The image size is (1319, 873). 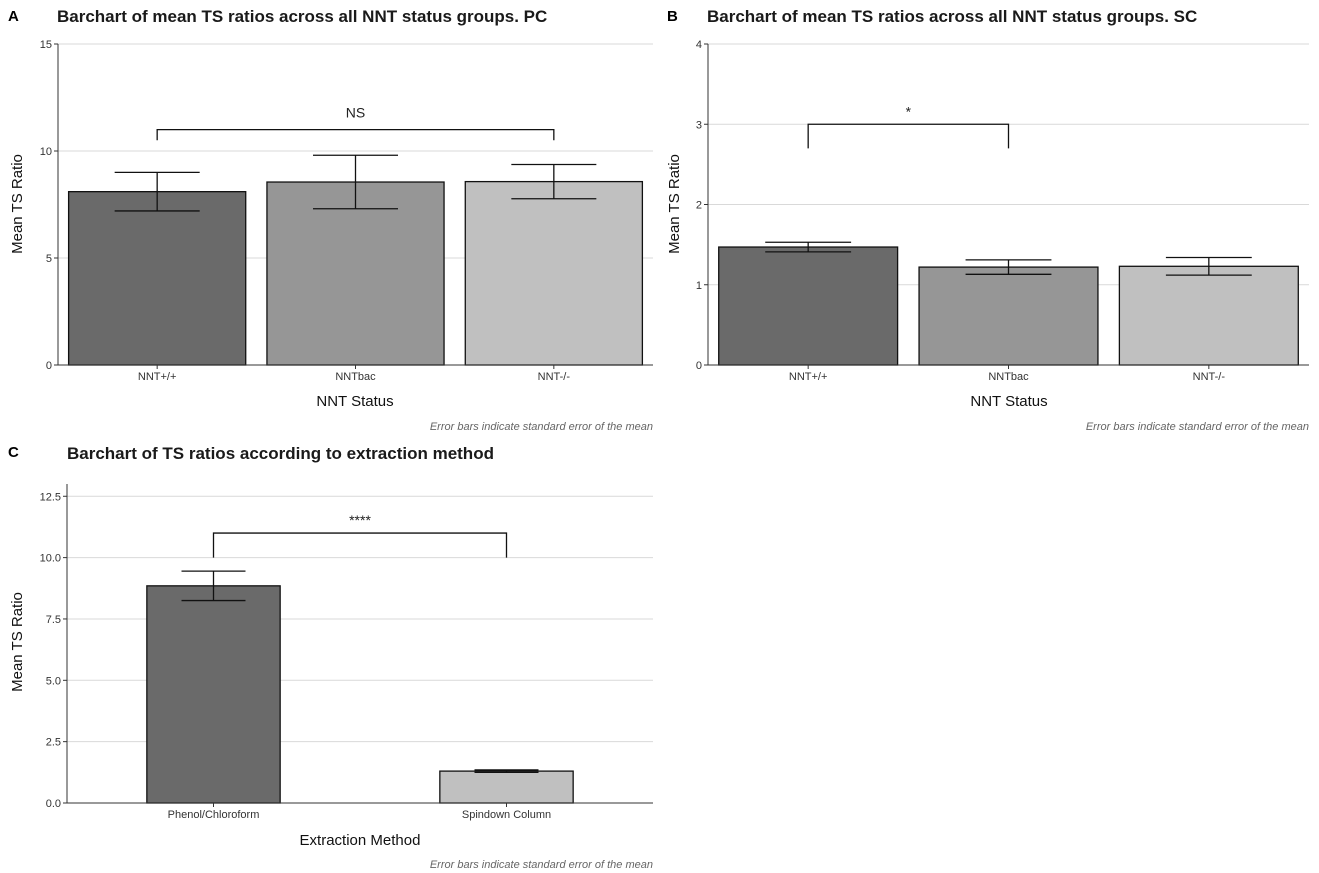 I want to click on x-axis-label-b: NNT Status, so click(x=1008, y=401).